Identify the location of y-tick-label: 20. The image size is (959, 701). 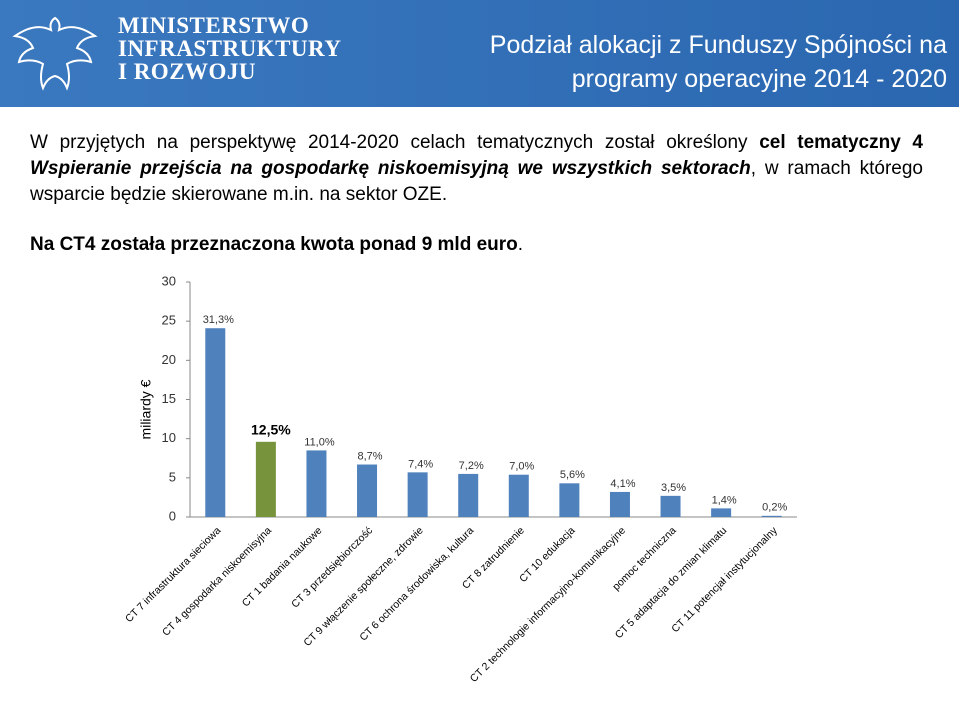
(169, 359).